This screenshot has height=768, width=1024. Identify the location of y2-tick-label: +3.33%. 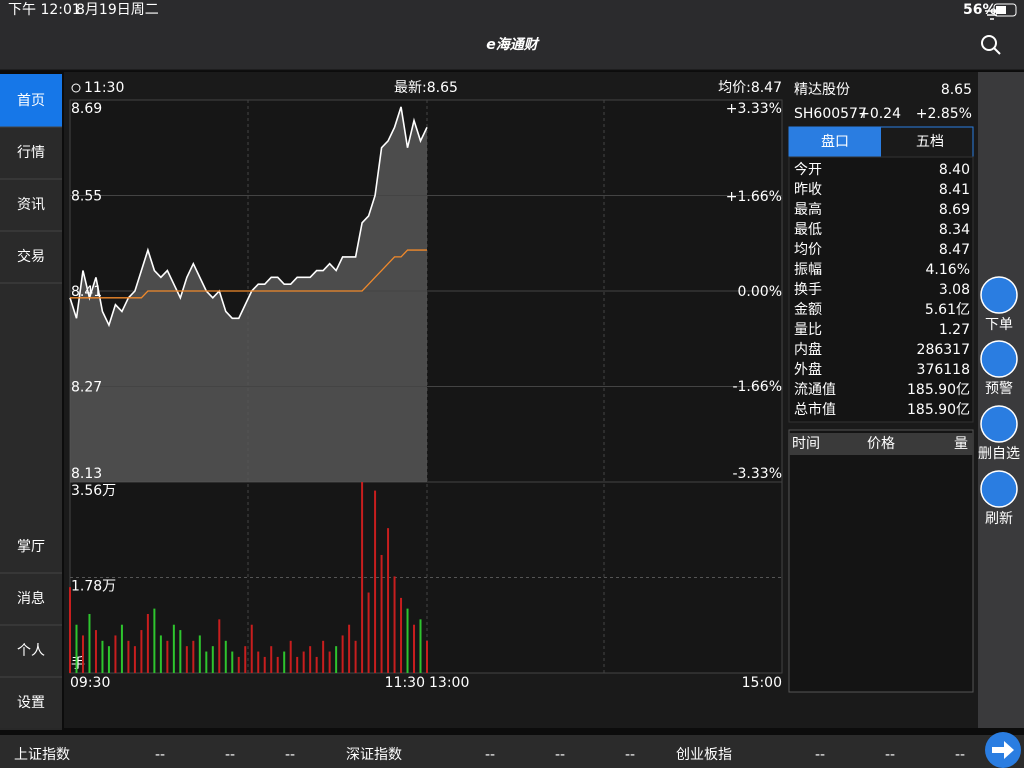
(754, 109).